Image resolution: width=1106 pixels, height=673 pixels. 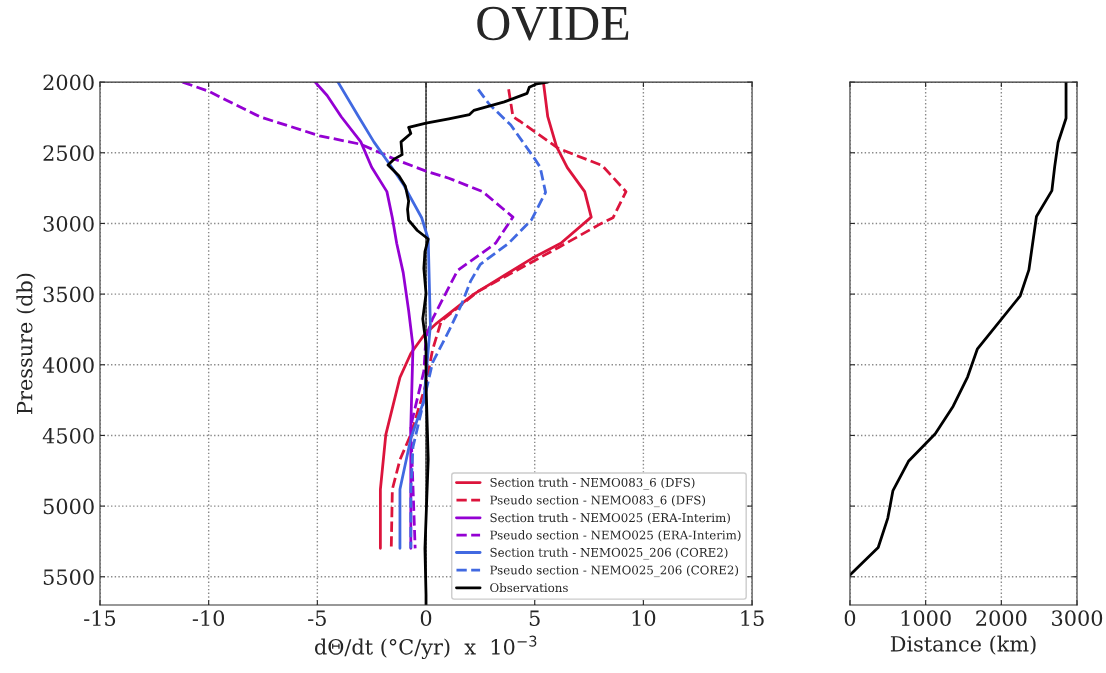 What do you see at coordinates (644, 618) in the screenshot?
I see `x-tick-label: 10` at bounding box center [644, 618].